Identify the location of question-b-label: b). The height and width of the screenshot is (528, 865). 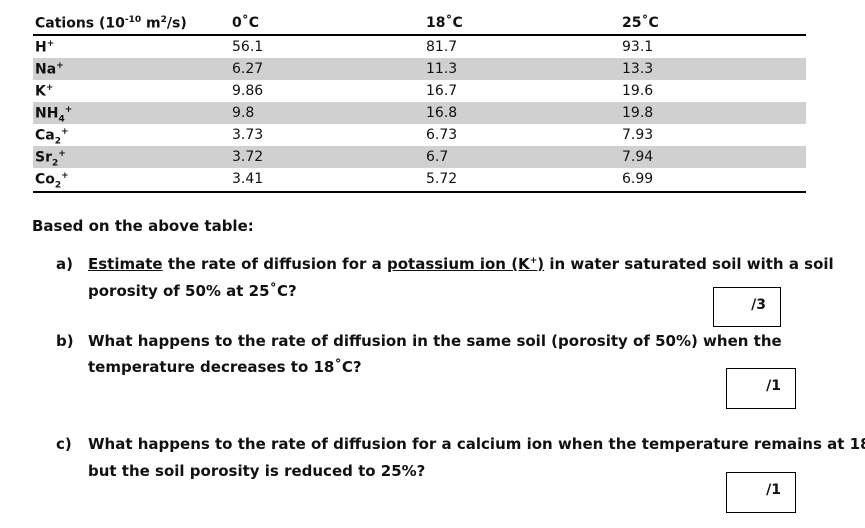
(65, 341).